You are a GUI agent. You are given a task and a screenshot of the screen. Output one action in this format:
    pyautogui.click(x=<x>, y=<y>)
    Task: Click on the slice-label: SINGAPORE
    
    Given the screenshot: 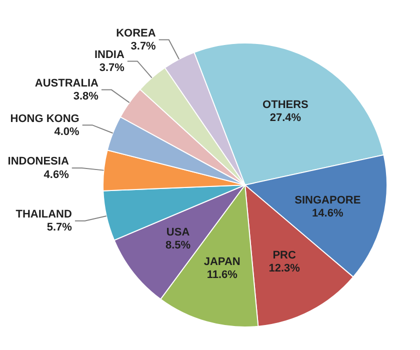 What is the action you would take?
    pyautogui.click(x=327, y=200)
    